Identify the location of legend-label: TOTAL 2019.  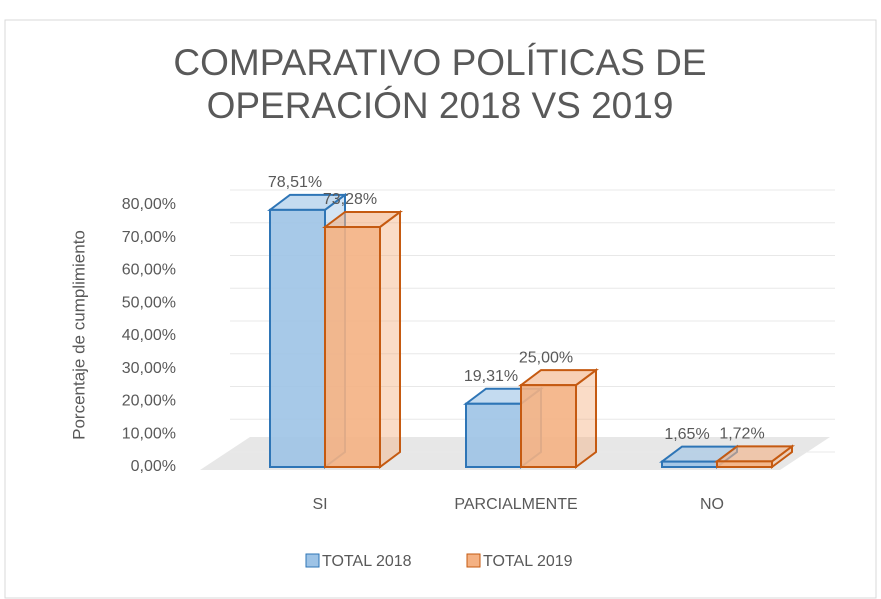
(528, 561).